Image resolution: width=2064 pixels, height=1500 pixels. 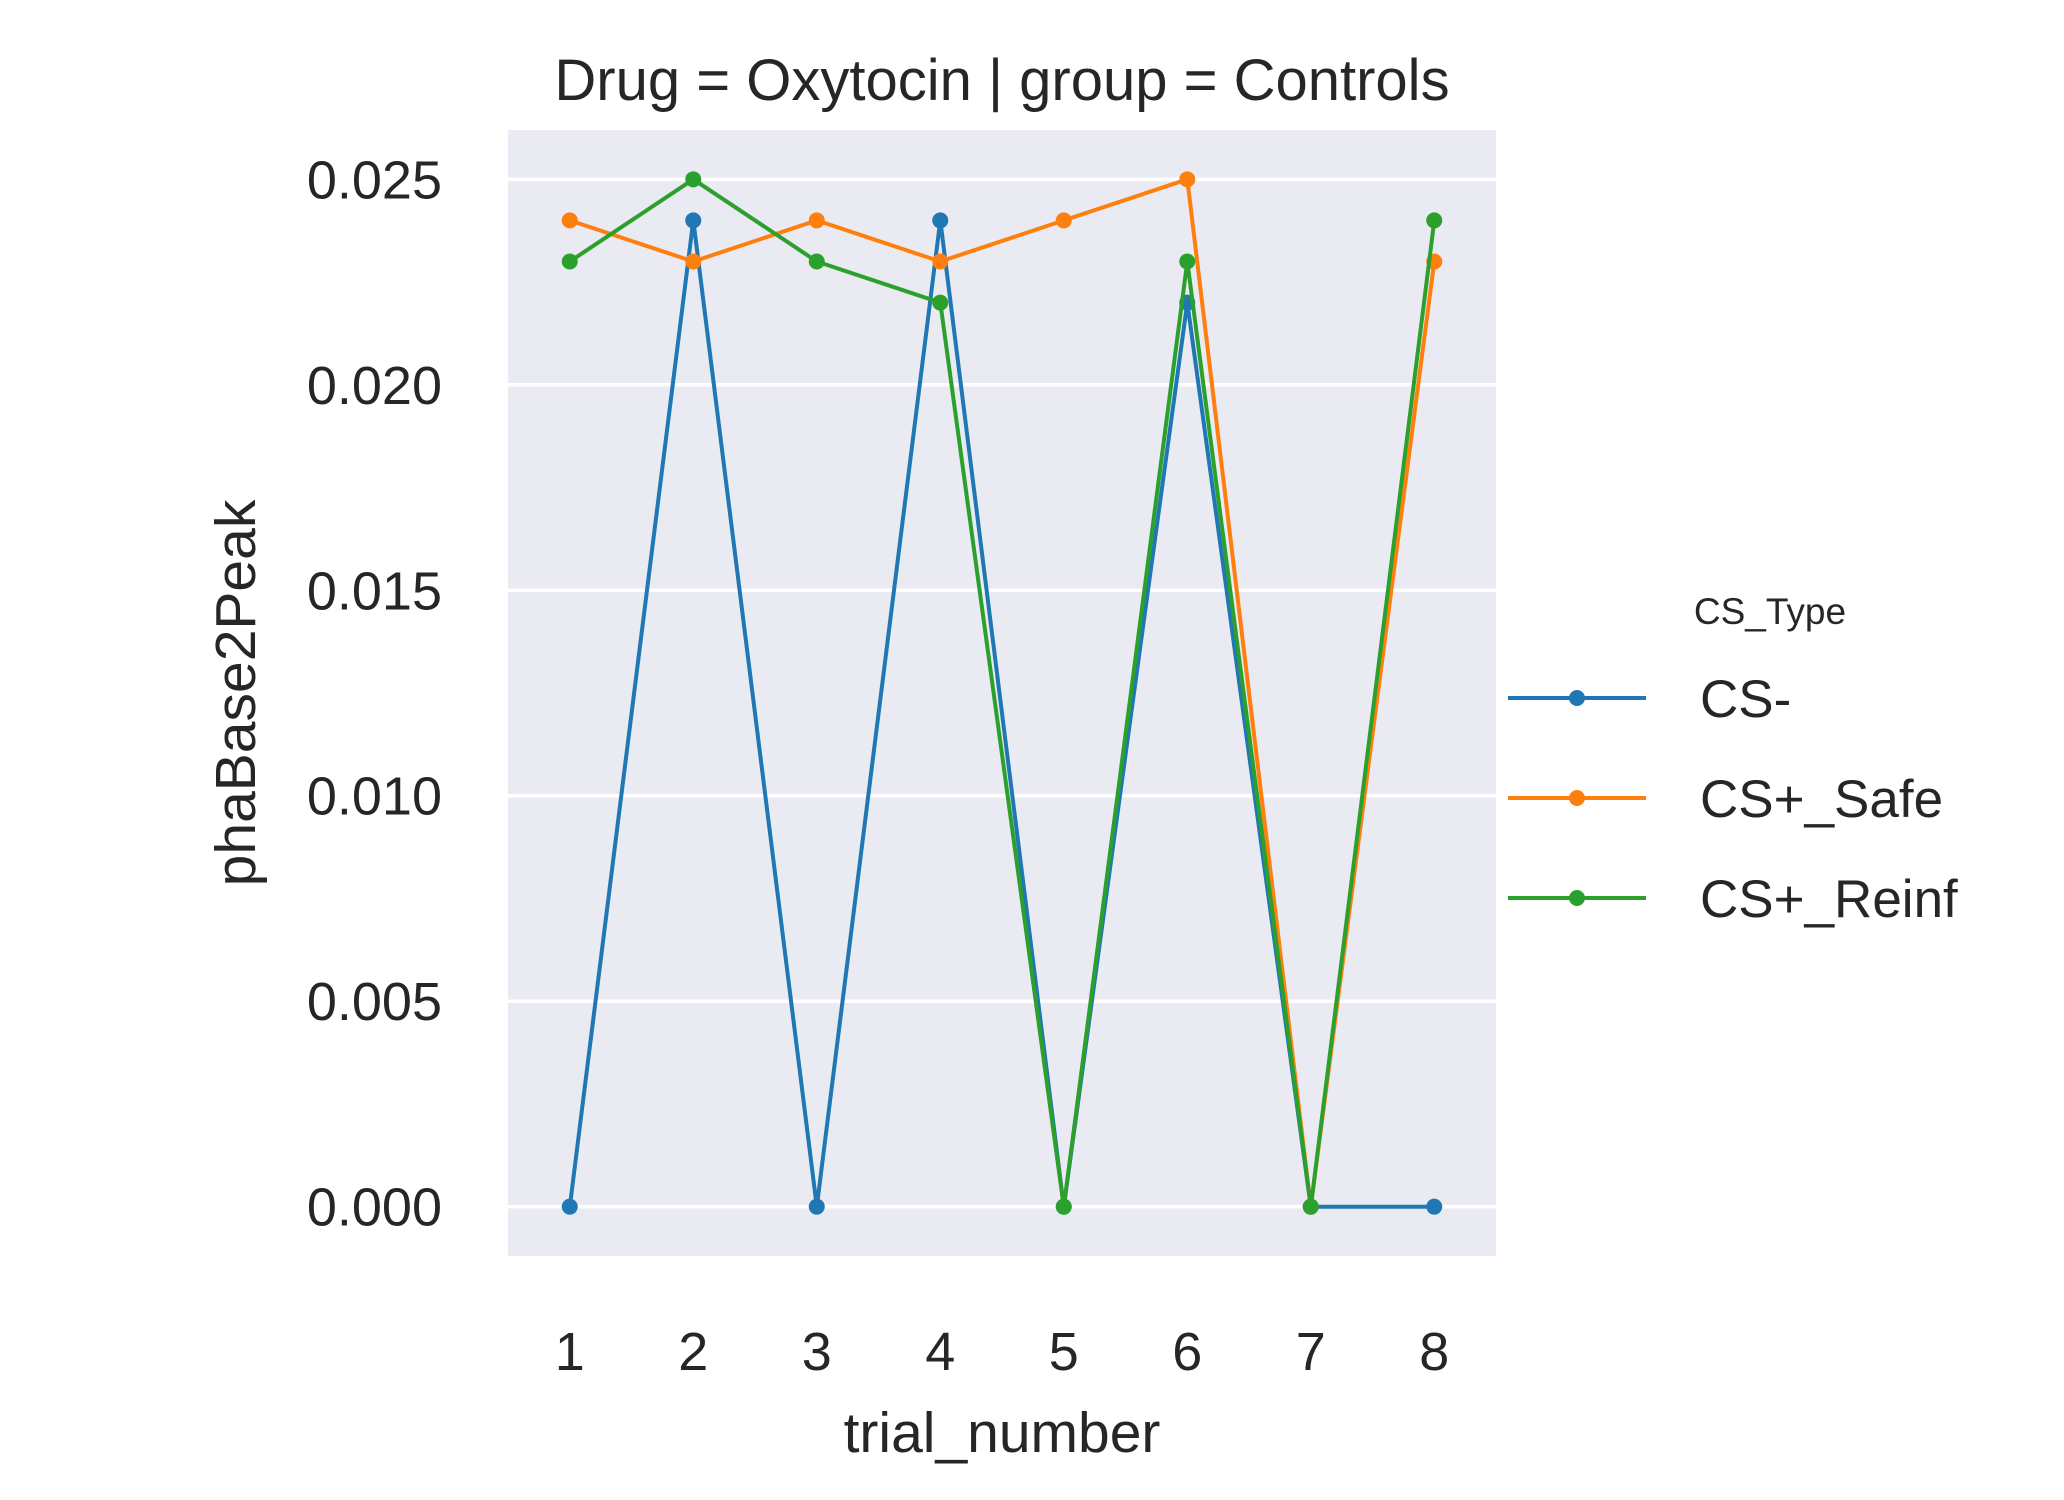 What do you see at coordinates (1002, 1352) in the screenshot?
I see `x-tick-labels: 1 2 3 4 5 6 7 8` at bounding box center [1002, 1352].